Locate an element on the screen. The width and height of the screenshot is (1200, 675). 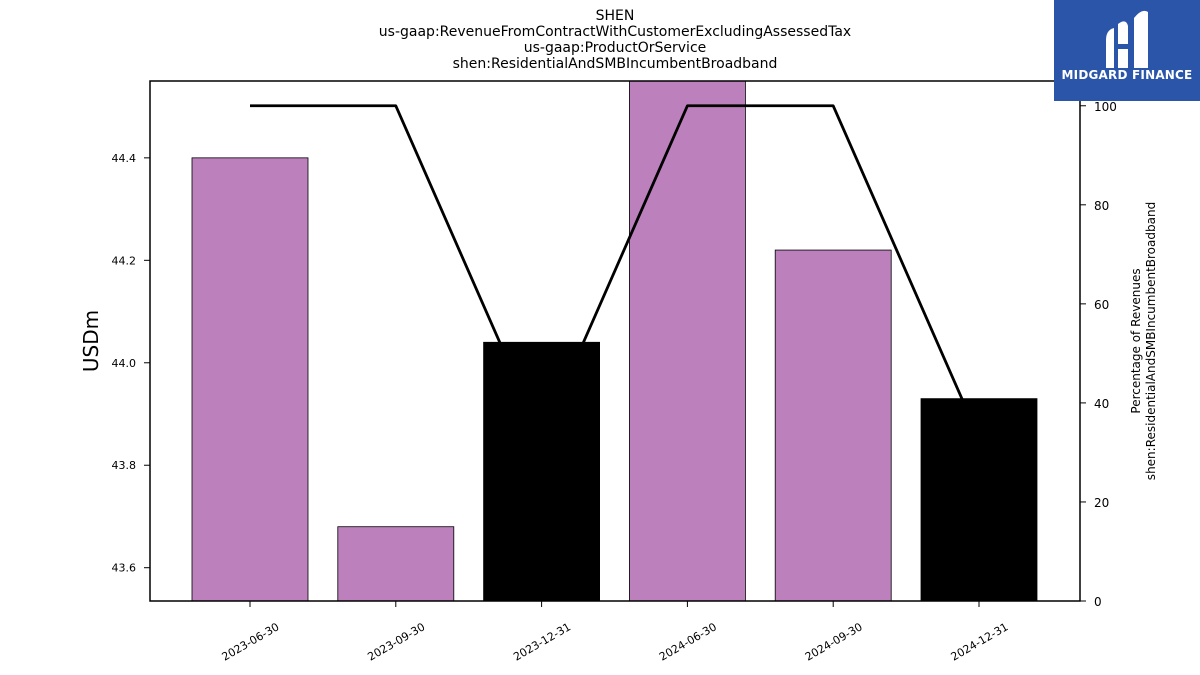
x-tick-label: 2024-06-30 is located at coordinates (688, 641).